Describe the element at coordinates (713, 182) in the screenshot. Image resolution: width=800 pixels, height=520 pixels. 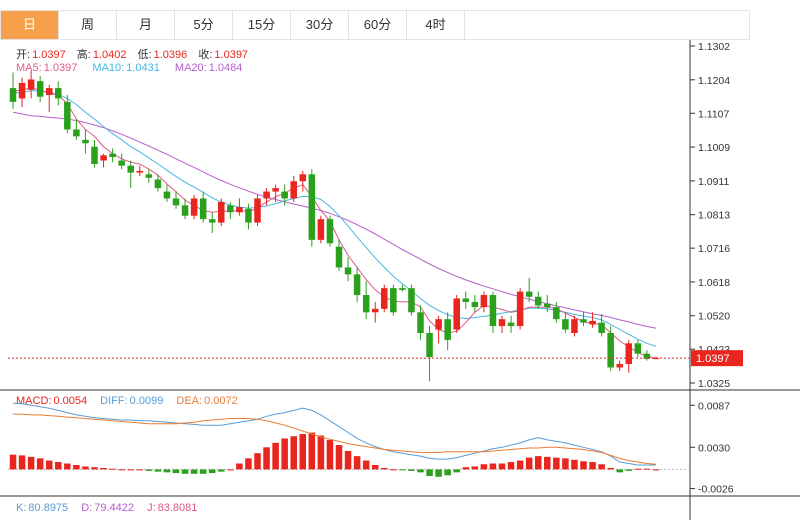
I see `price-tick-label: 1.0911` at that location.